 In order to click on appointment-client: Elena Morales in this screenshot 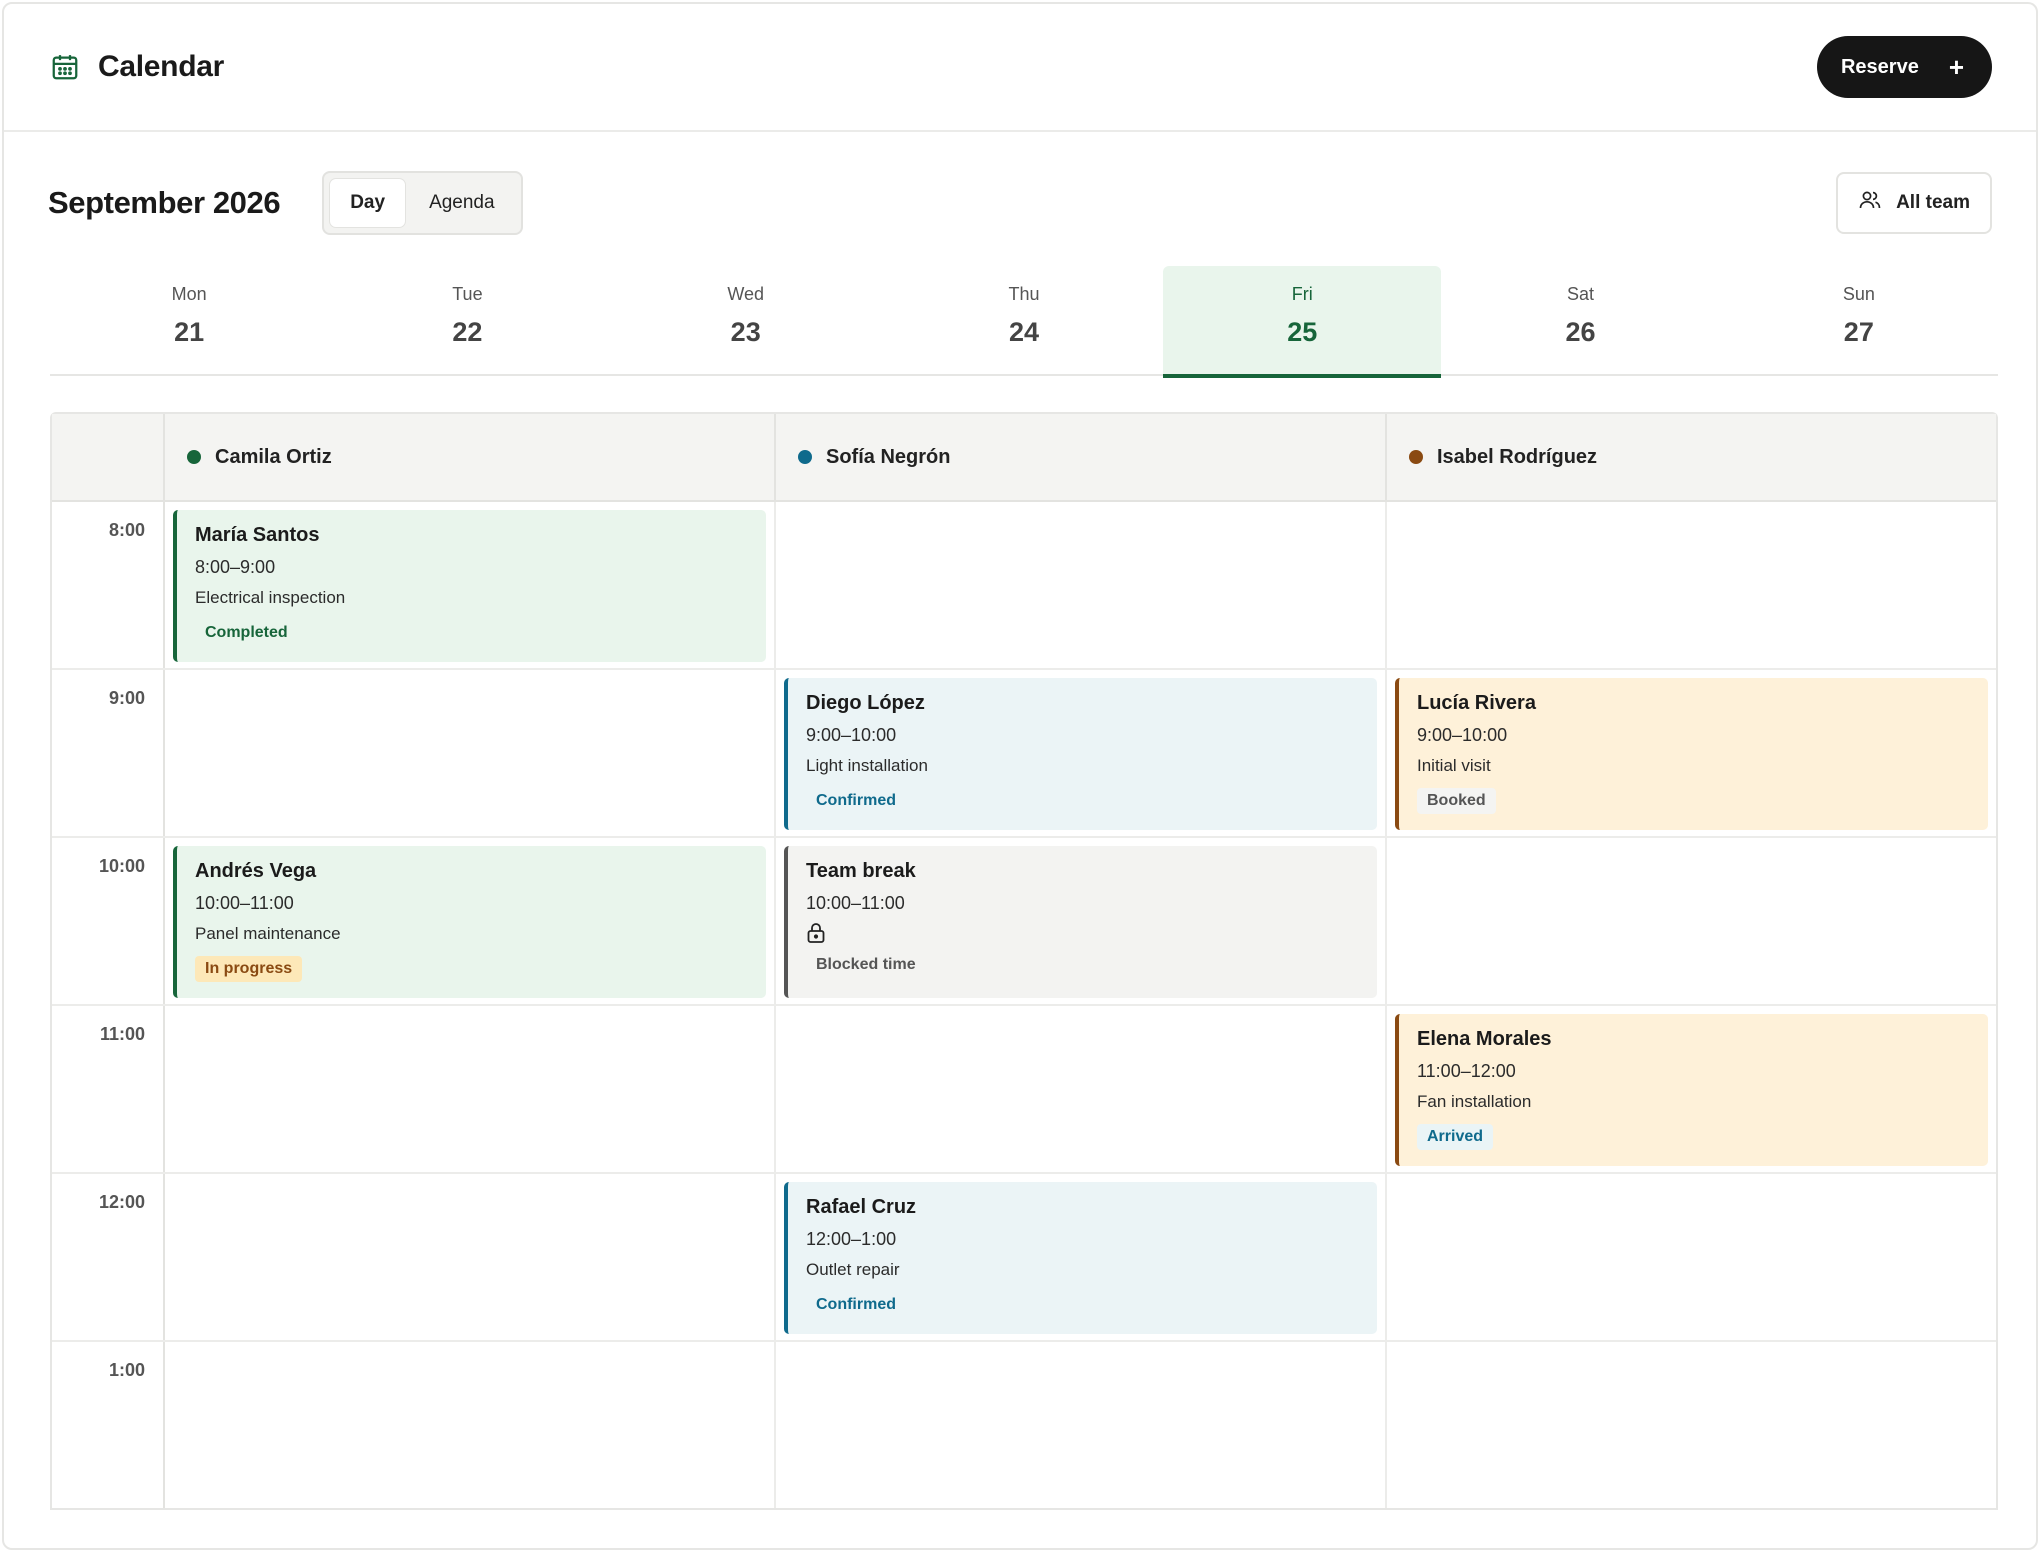, I will do `click(1484, 1039)`.